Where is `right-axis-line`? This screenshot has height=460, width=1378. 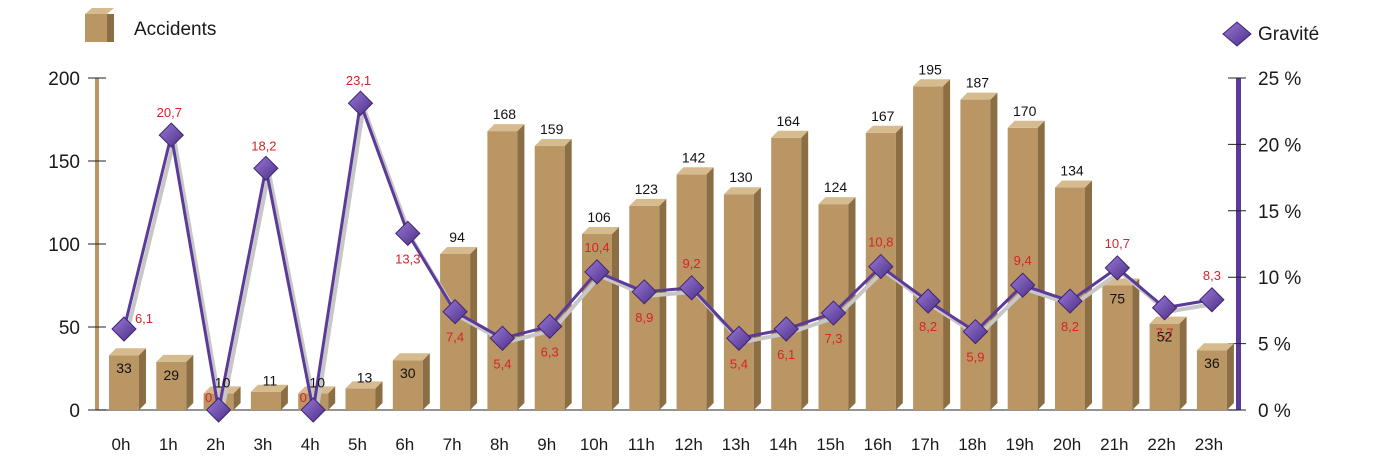
right-axis-line is located at coordinates (1238, 244).